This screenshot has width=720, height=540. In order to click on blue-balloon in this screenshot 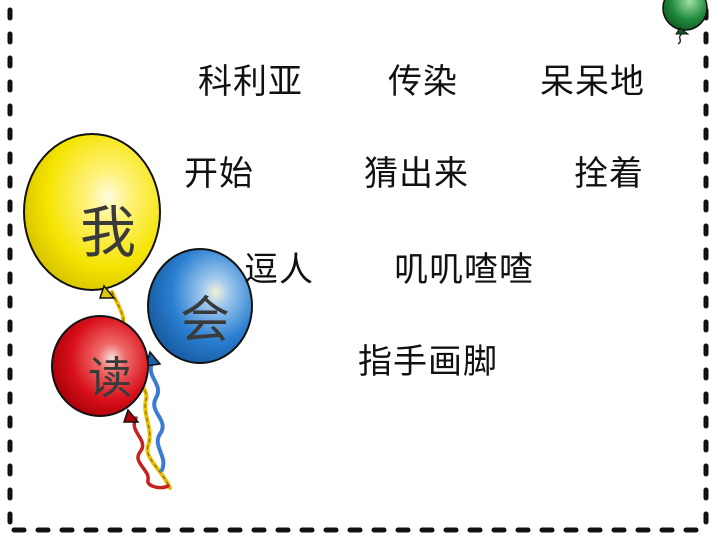, I will do `click(198, 307)`.